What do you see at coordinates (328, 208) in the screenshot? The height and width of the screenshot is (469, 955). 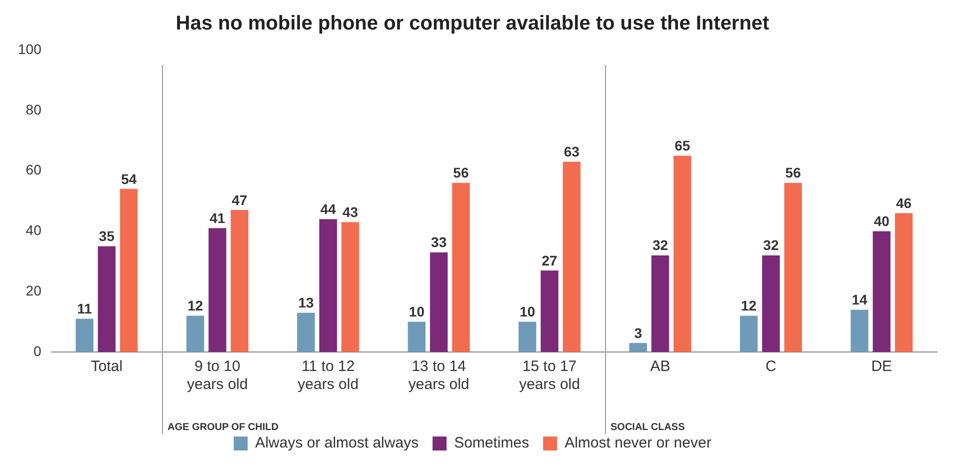 I see `data-label: 44` at bounding box center [328, 208].